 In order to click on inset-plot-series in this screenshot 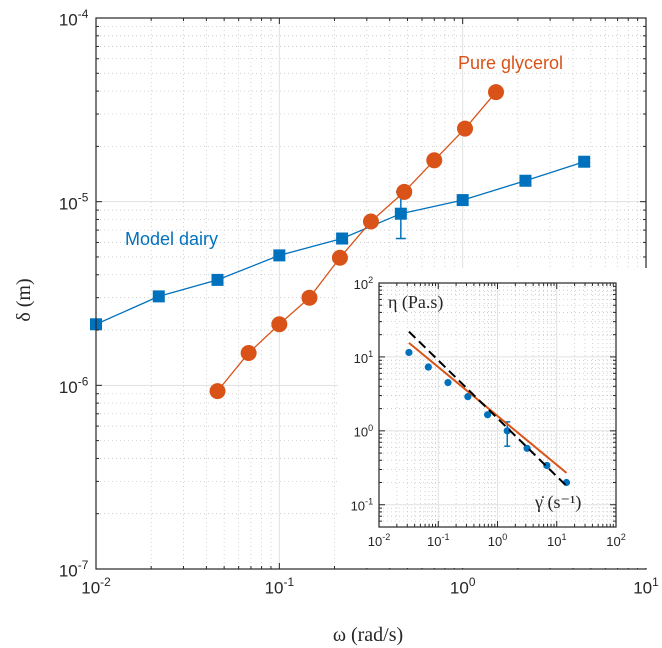, I will do `click(488, 408)`.